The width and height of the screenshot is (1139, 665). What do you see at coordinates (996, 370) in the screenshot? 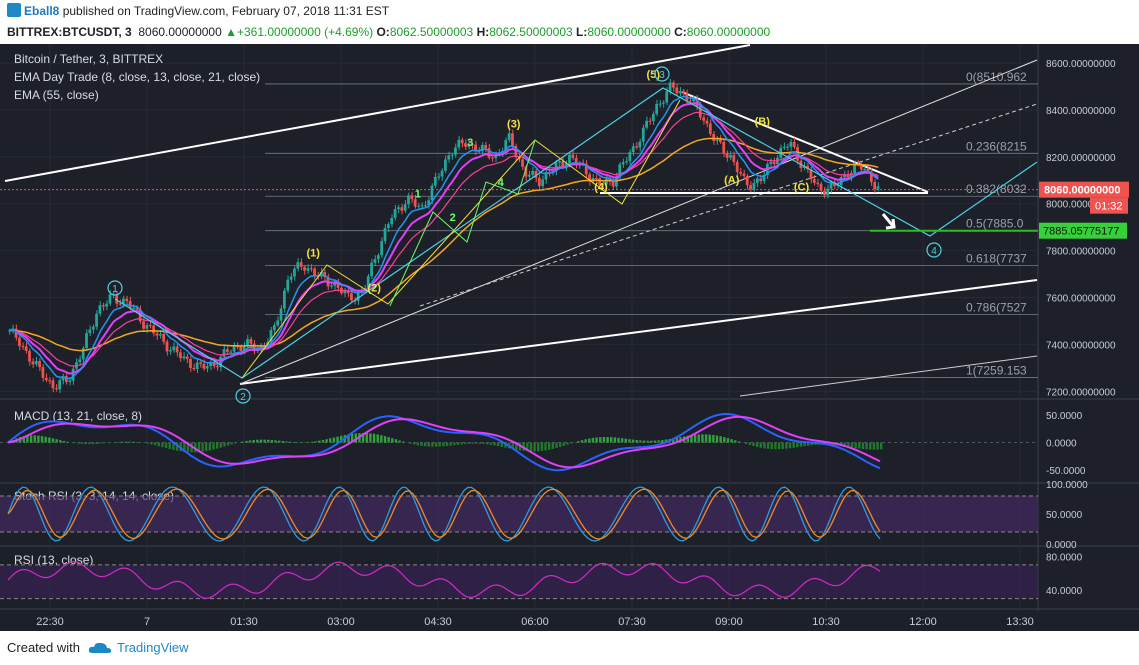
I see `fib-level-label: 1(7259.153` at bounding box center [996, 370].